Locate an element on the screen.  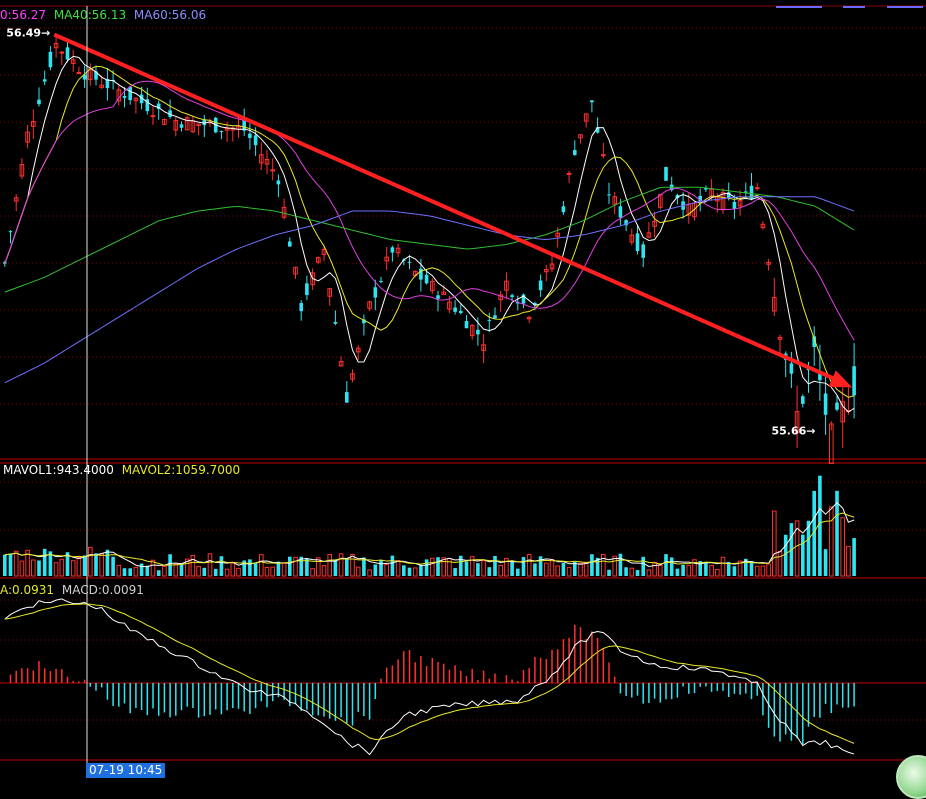
ma40-label: MA40:56.13 is located at coordinates (90, 15).